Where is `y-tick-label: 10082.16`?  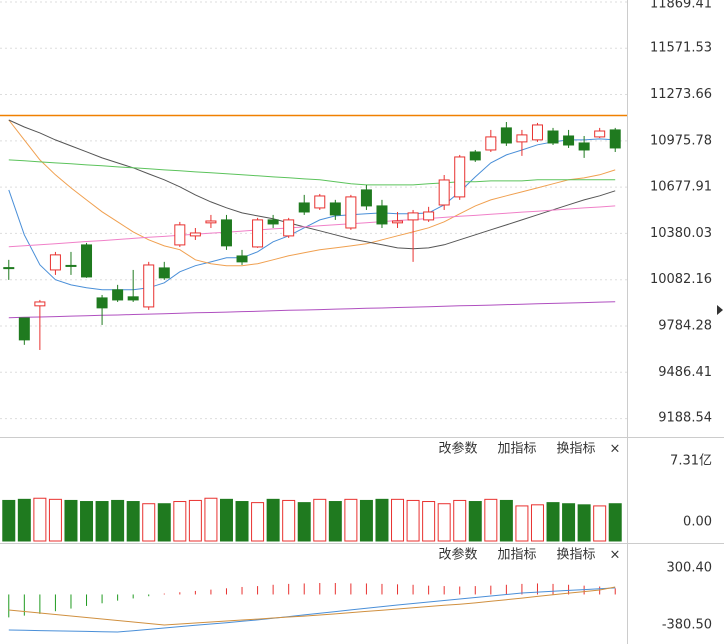
y-tick-label: 10082.16 is located at coordinates (681, 279).